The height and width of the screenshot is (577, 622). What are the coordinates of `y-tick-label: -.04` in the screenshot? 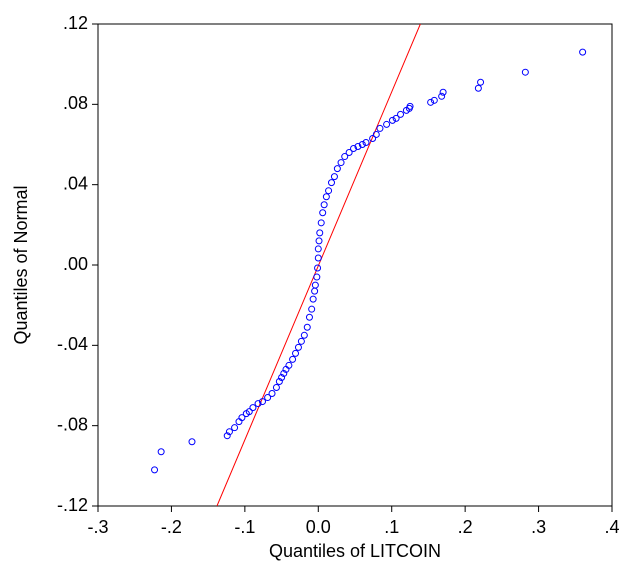 It's located at (72, 344).